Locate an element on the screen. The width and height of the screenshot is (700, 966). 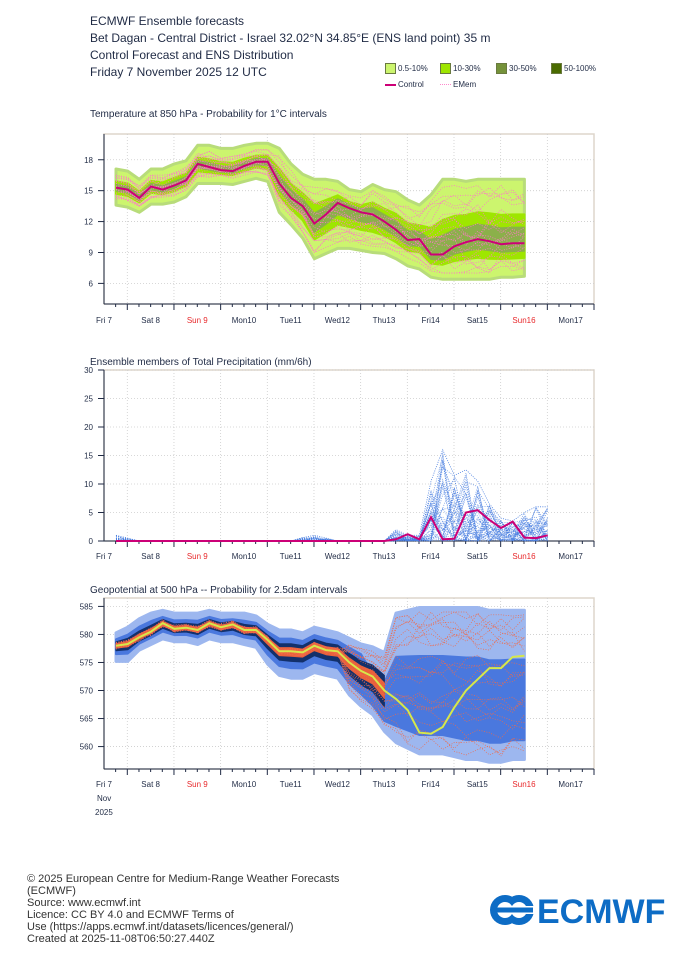
control-line-icon is located at coordinates (390, 84).